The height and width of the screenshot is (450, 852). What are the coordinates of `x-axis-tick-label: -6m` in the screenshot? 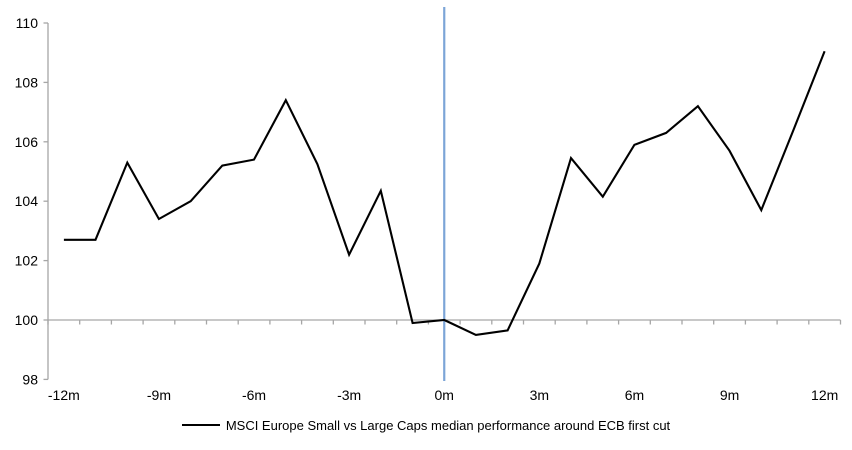 It's located at (254, 395).